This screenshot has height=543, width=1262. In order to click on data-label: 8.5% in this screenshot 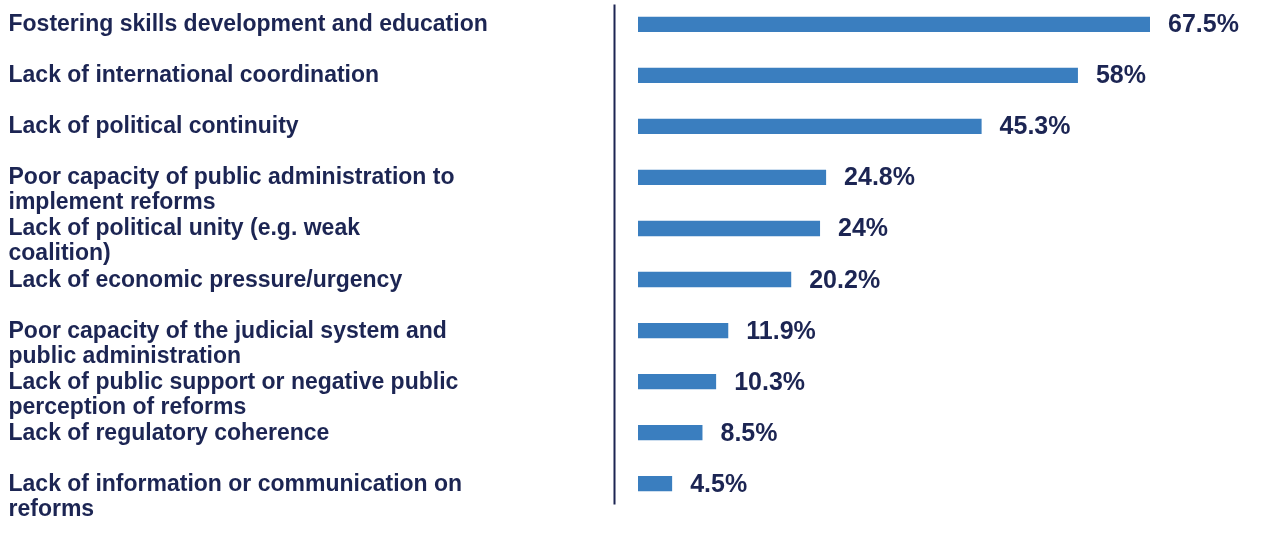, I will do `click(749, 431)`.